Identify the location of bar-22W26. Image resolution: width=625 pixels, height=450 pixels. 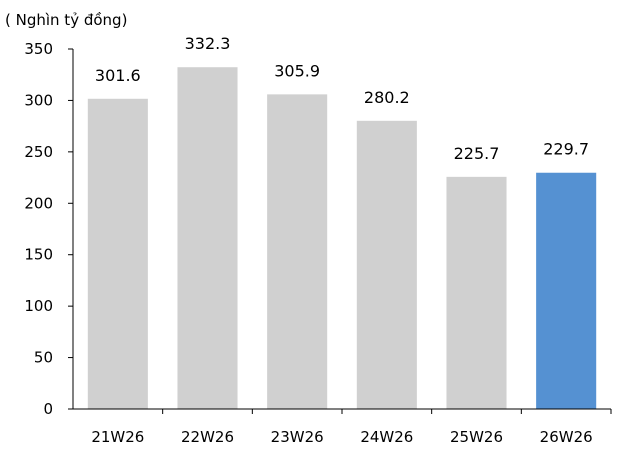
(207, 238).